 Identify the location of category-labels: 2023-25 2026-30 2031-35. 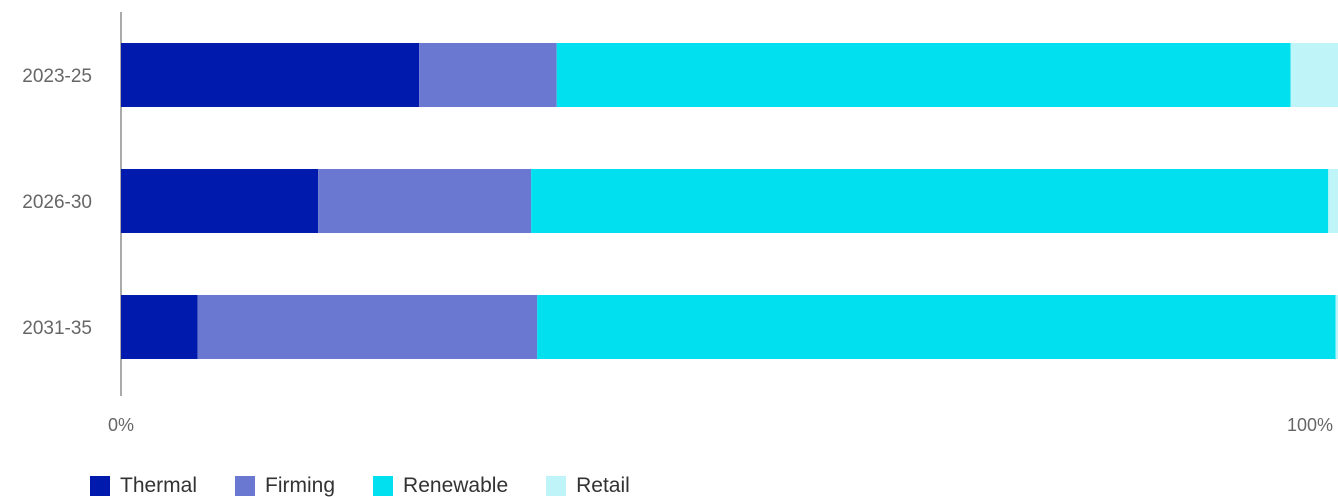
(57, 202).